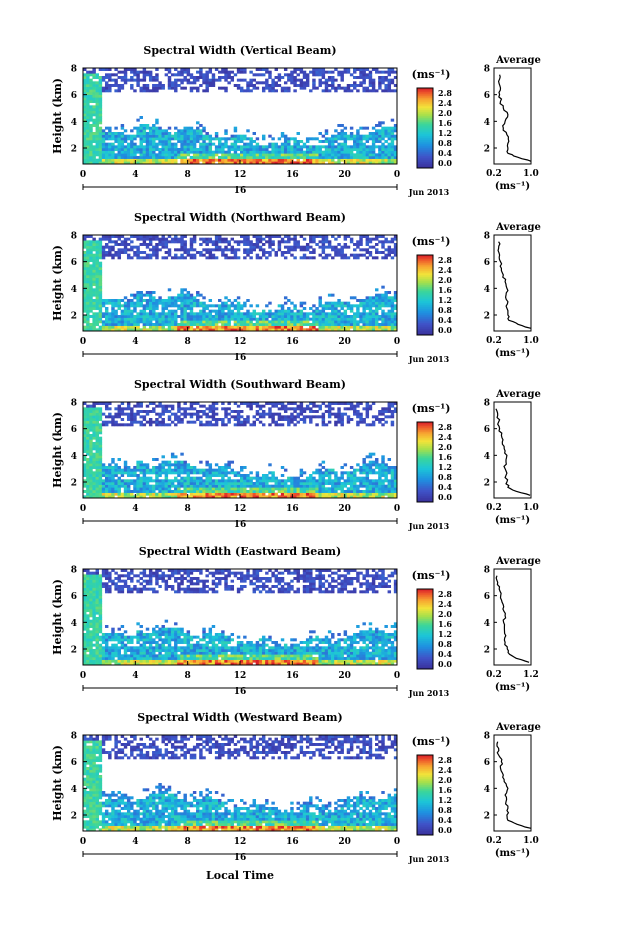 This screenshot has width=618, height=929. I want to click on colorbar-segment, so click(425, 328).